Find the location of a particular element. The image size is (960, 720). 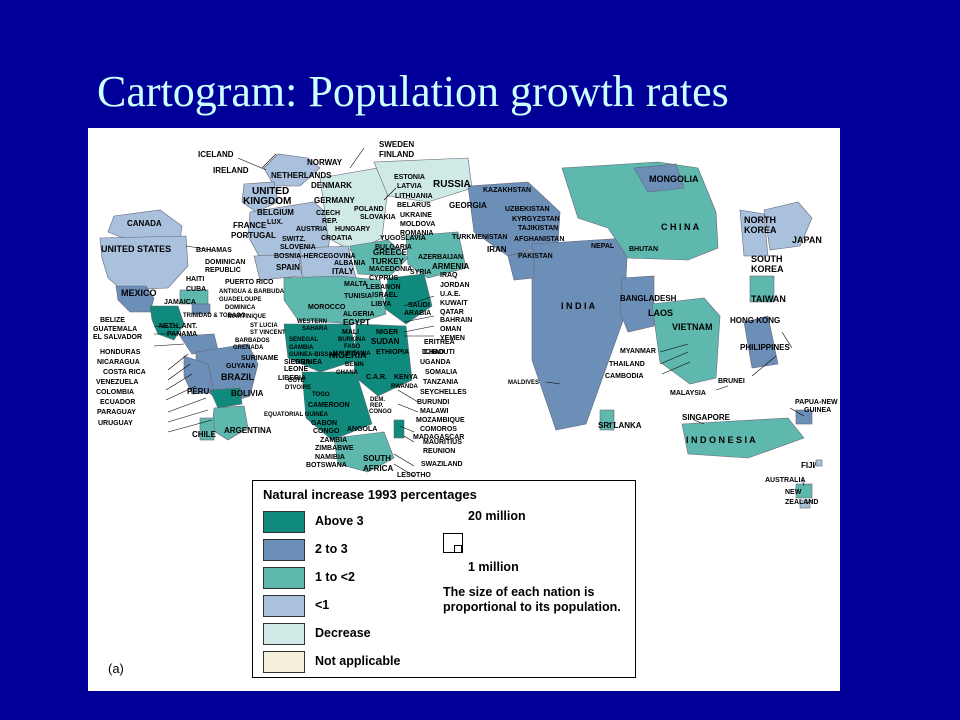

label-nepal: NEPAL is located at coordinates (603, 246).